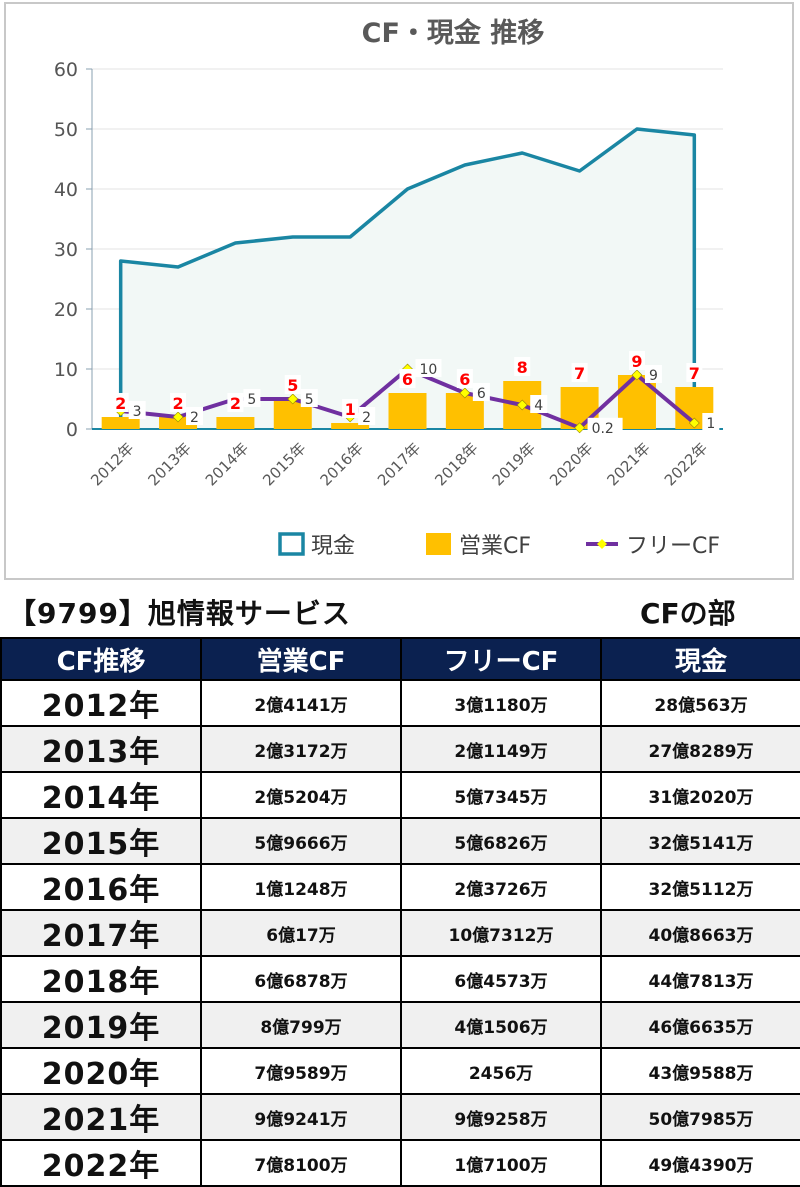 The width and height of the screenshot is (800, 1187). What do you see at coordinates (501, 703) in the screenshot?
I see `free-cf-cell: 3億1180万` at bounding box center [501, 703].